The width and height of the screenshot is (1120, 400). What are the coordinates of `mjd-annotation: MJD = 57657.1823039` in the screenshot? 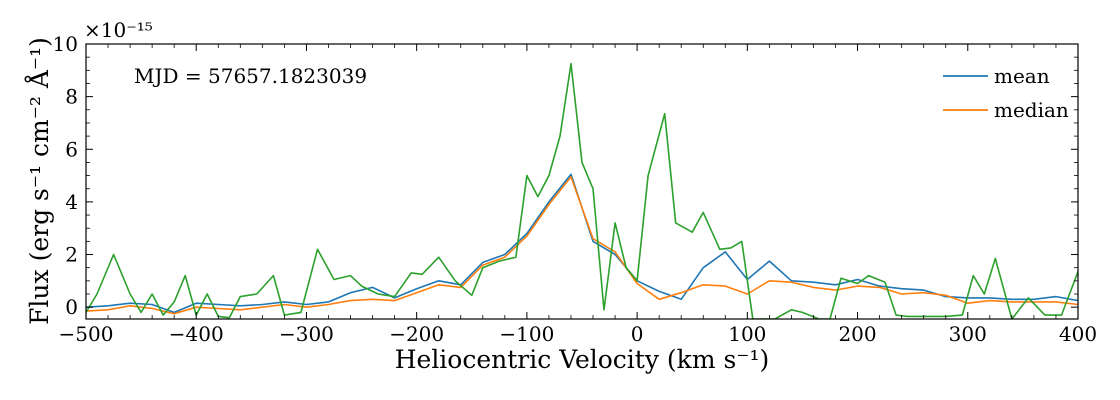 It's located at (250, 76).